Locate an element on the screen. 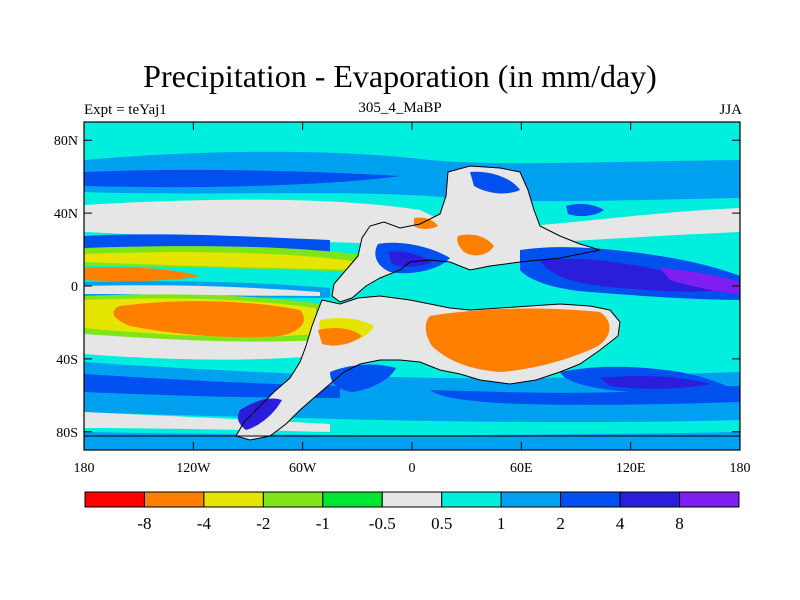  land-south-blue-interior is located at coordinates (363, 378).